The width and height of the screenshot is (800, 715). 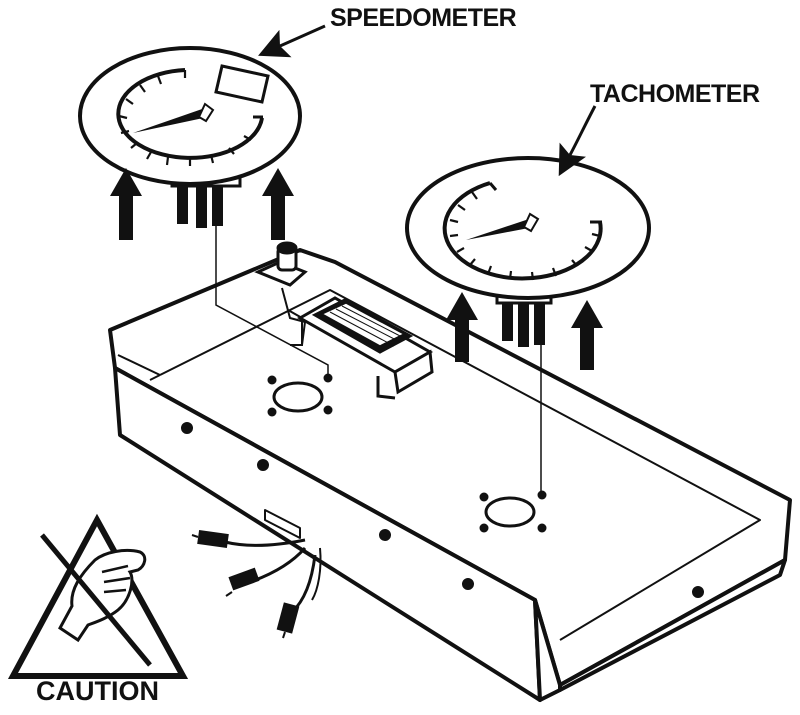 What do you see at coordinates (98, 596) in the screenshot?
I see `esd-hand-caution-icon` at bounding box center [98, 596].